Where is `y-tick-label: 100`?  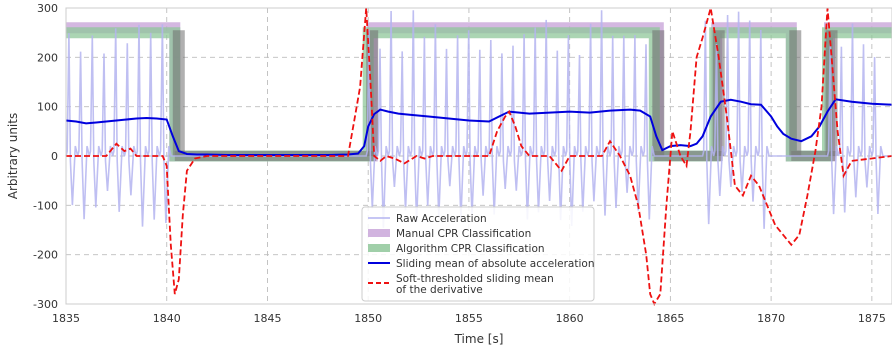 y-tick-label: 100 is located at coordinates (47, 107).